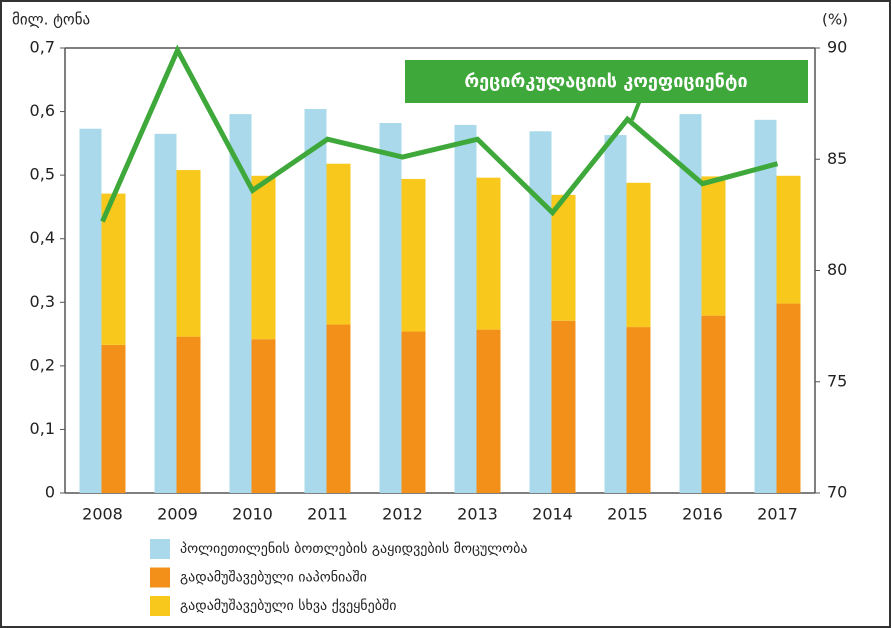 The height and width of the screenshot is (628, 891). I want to click on x-tick-label: 2009, so click(177, 514).